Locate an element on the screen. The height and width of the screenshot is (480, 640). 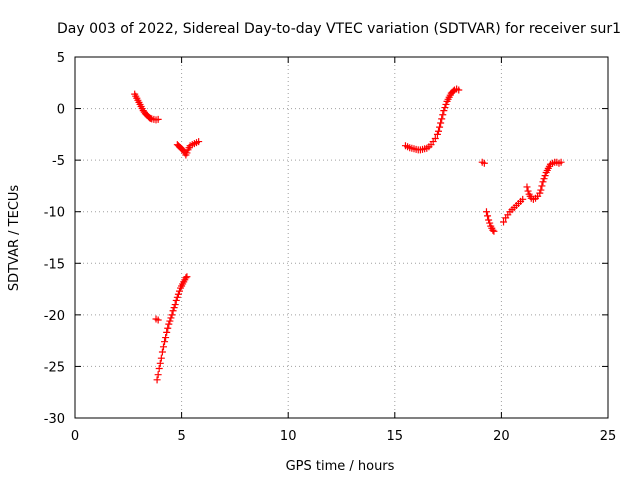
x-tick-label: 25 is located at coordinates (608, 436).